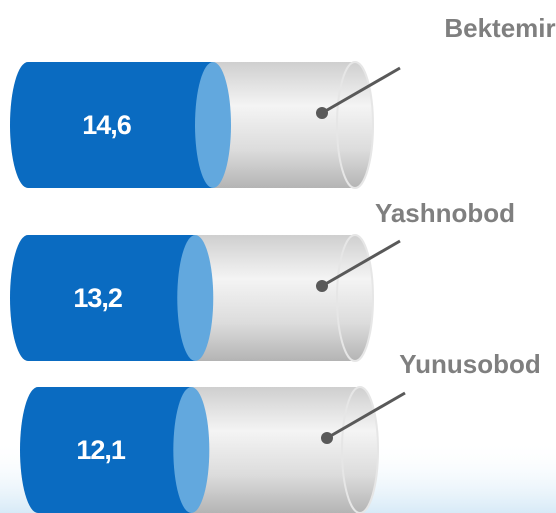 The height and width of the screenshot is (513, 556). What do you see at coordinates (470, 364) in the screenshot?
I see `category-label: Yunusobod` at bounding box center [470, 364].